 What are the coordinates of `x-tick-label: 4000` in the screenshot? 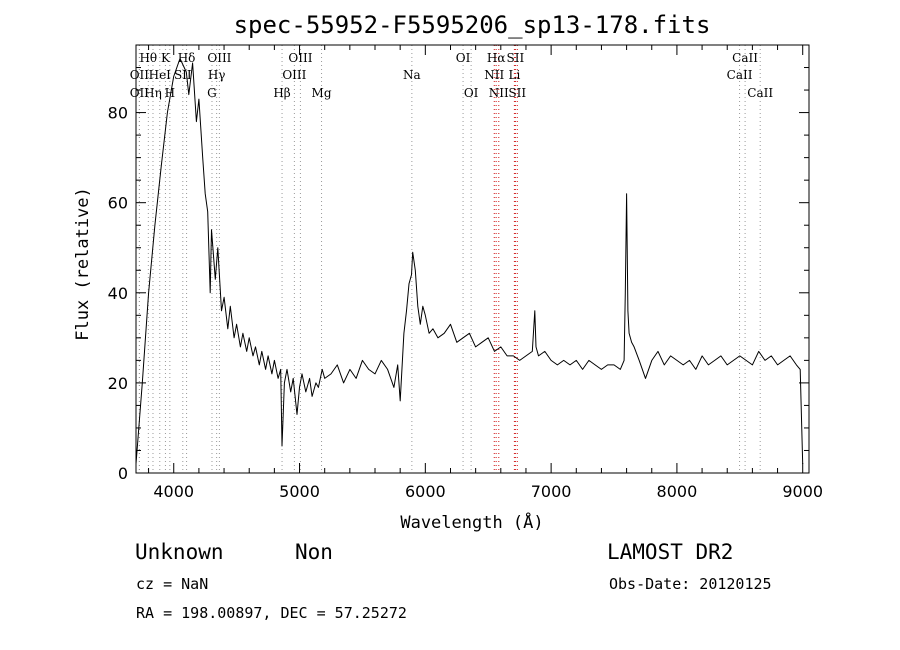 It's located at (173, 491).